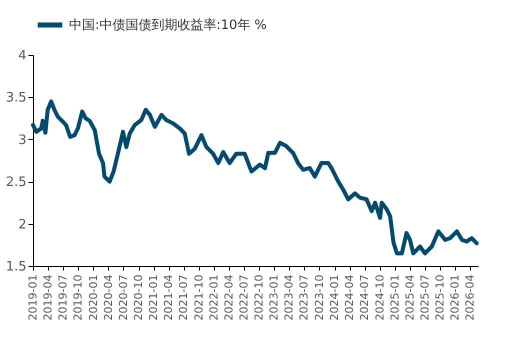 Image resolution: width=518 pixels, height=357 pixels. Describe the element at coordinates (425, 297) in the screenshot. I see `x-tick-label: 2025-07` at that location.